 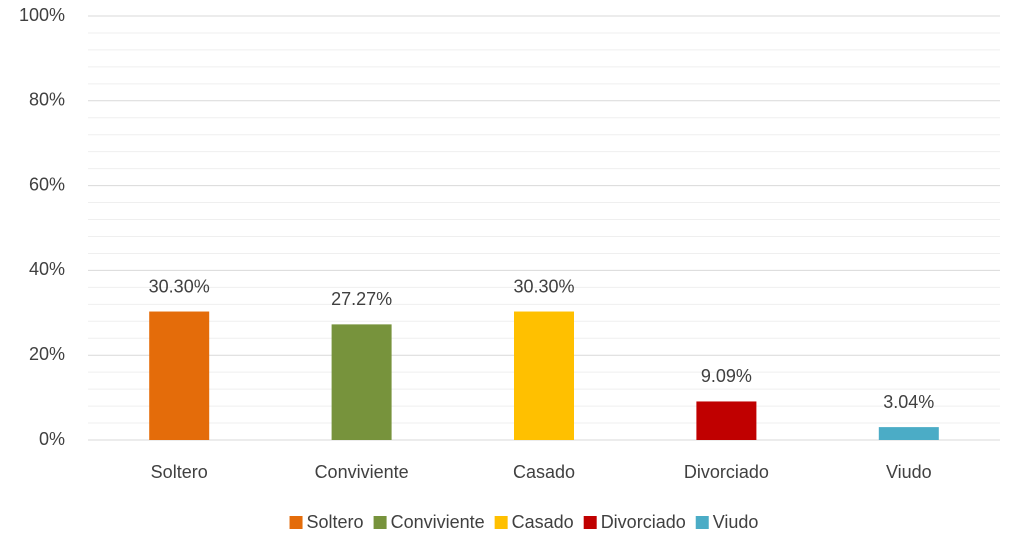 I want to click on value-label: 9.09%, so click(x=726, y=376).